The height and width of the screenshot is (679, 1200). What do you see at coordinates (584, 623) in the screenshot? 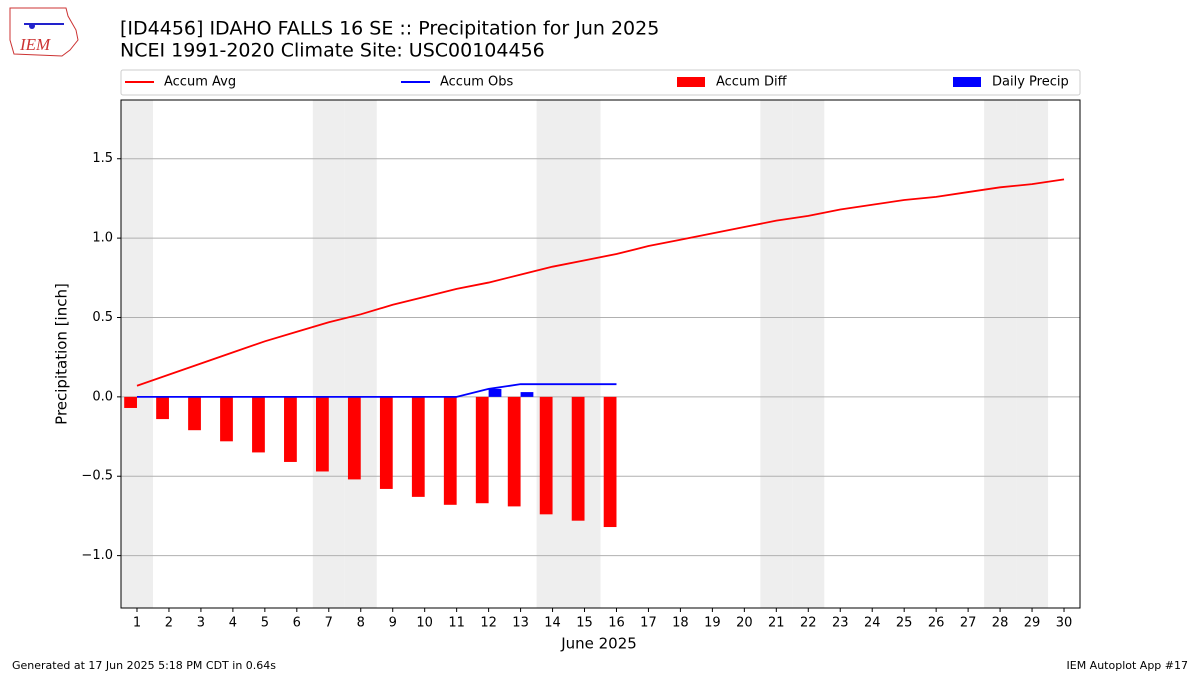
I see `x-tick-label: 15` at bounding box center [584, 623].